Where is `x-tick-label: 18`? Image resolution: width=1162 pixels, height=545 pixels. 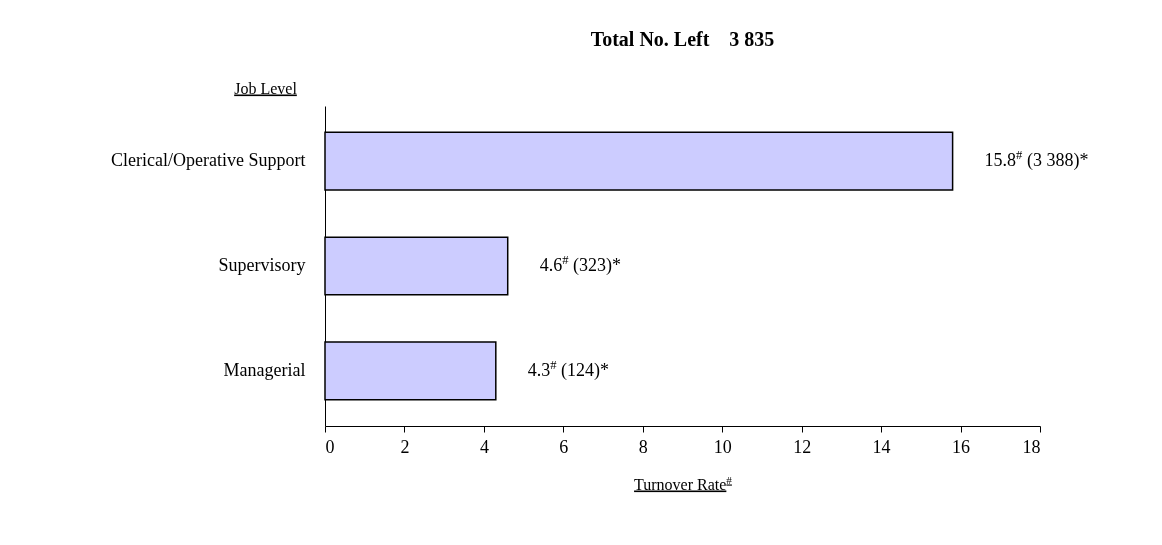
x-tick-label: 18 is located at coordinates (1031, 446).